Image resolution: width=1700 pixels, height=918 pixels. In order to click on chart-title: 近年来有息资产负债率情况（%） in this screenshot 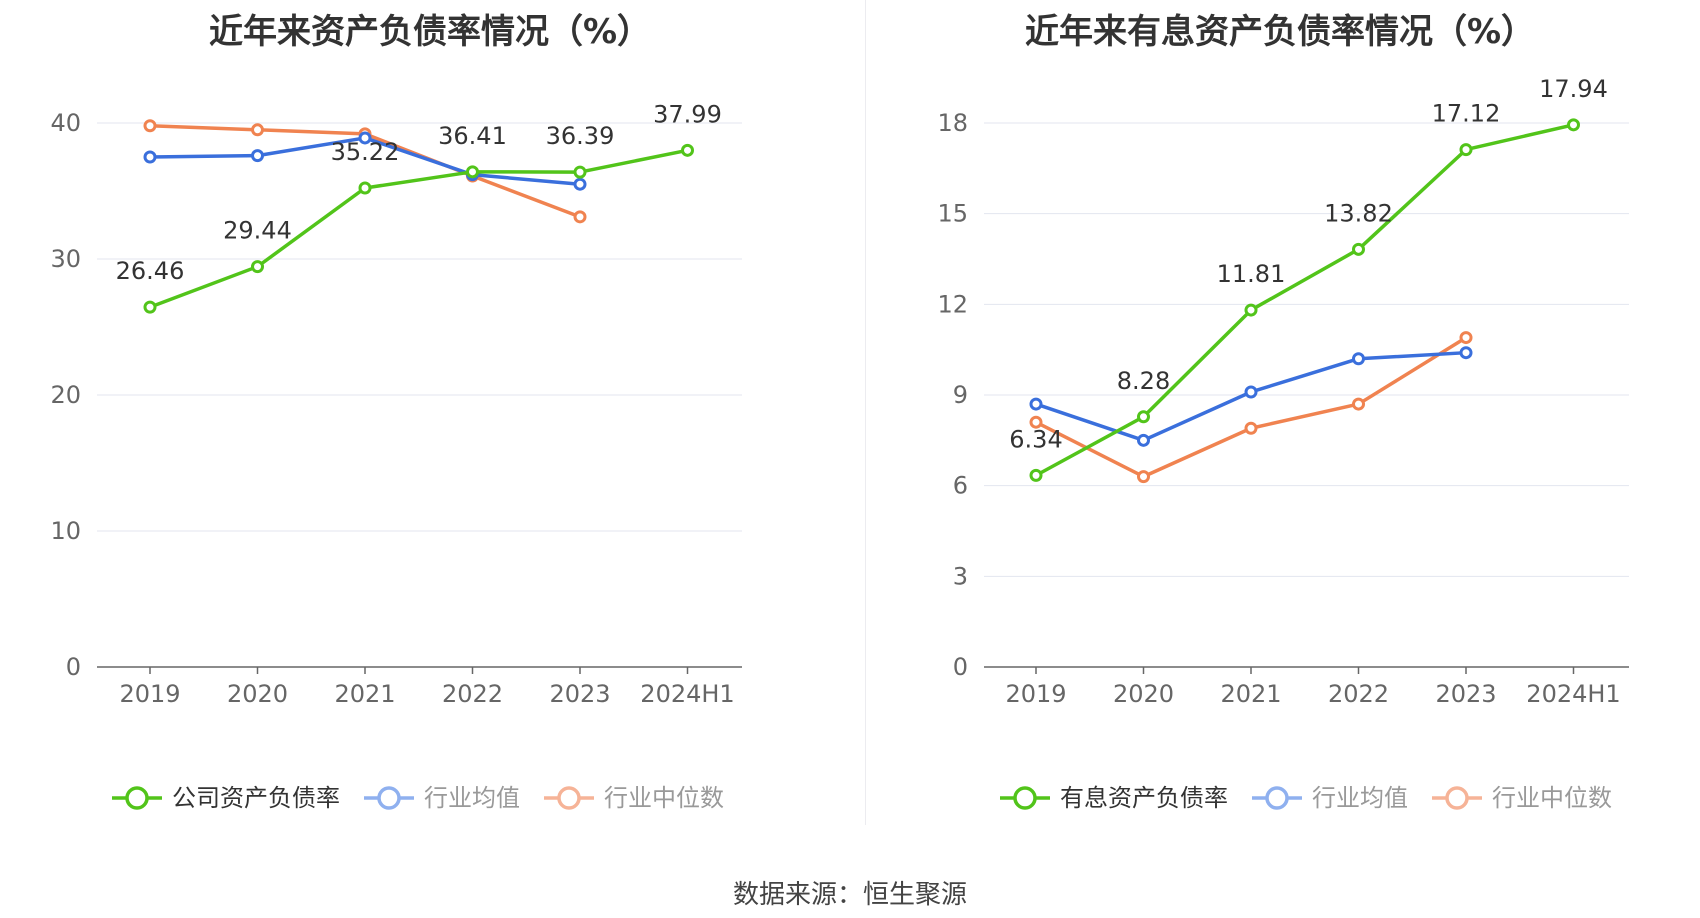, I will do `click(1280, 32)`.